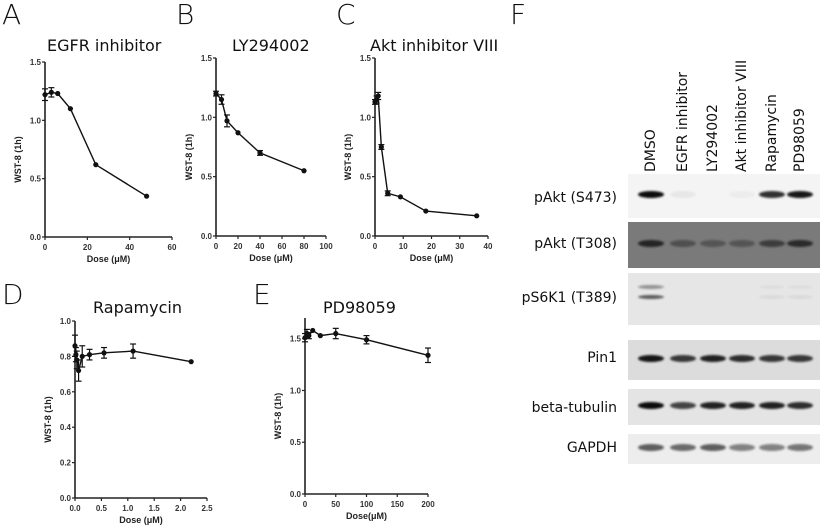  I want to click on y-tick-label: 0.2, so click(66, 463).